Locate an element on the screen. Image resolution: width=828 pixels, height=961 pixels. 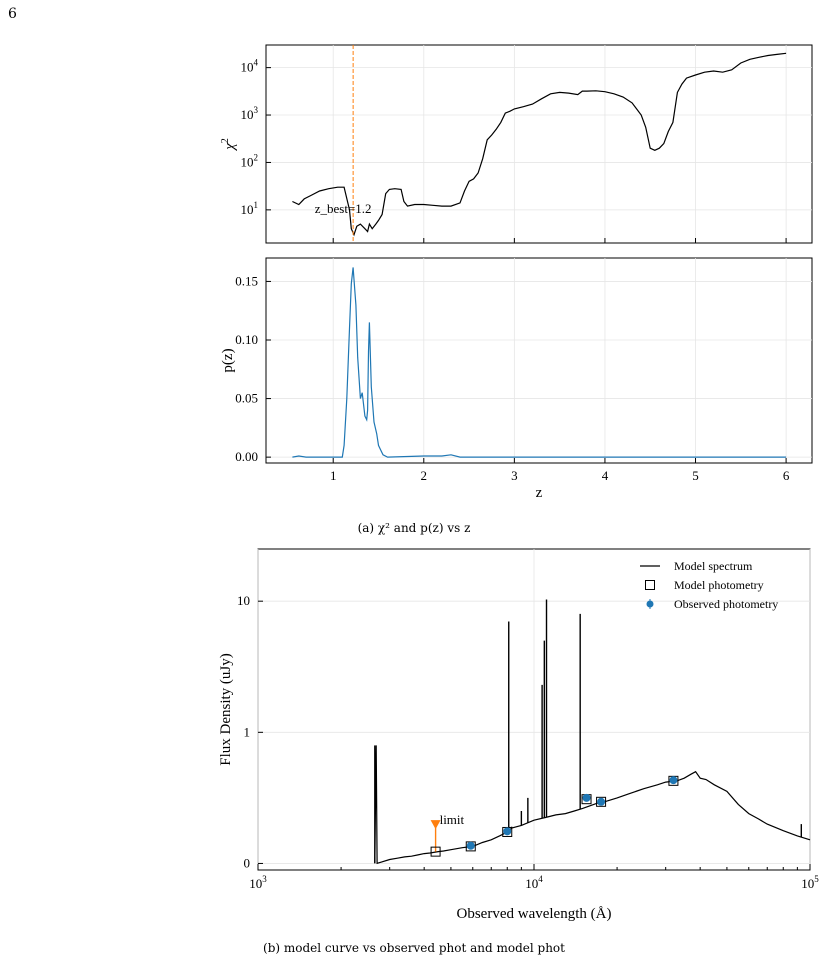
sed-ylabel: Flux Density (uJy) is located at coordinates (226, 709).